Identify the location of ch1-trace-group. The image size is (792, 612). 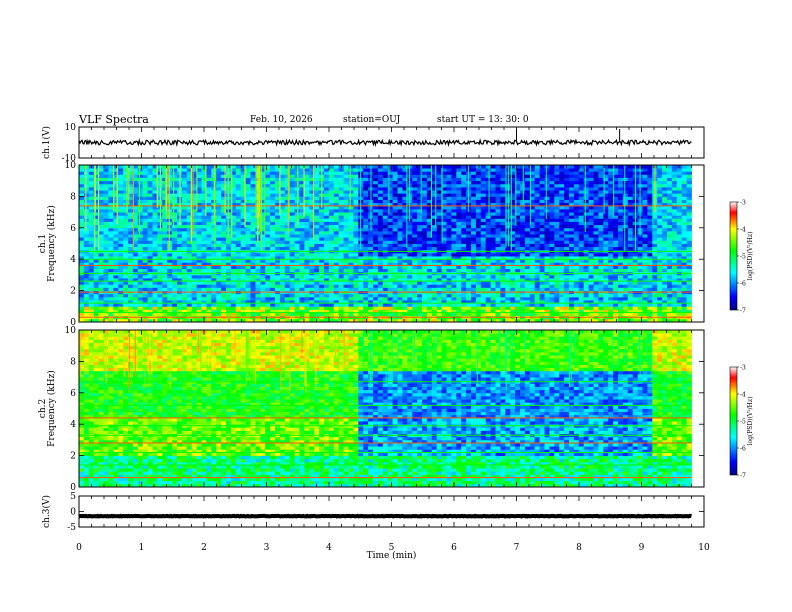
(385, 138).